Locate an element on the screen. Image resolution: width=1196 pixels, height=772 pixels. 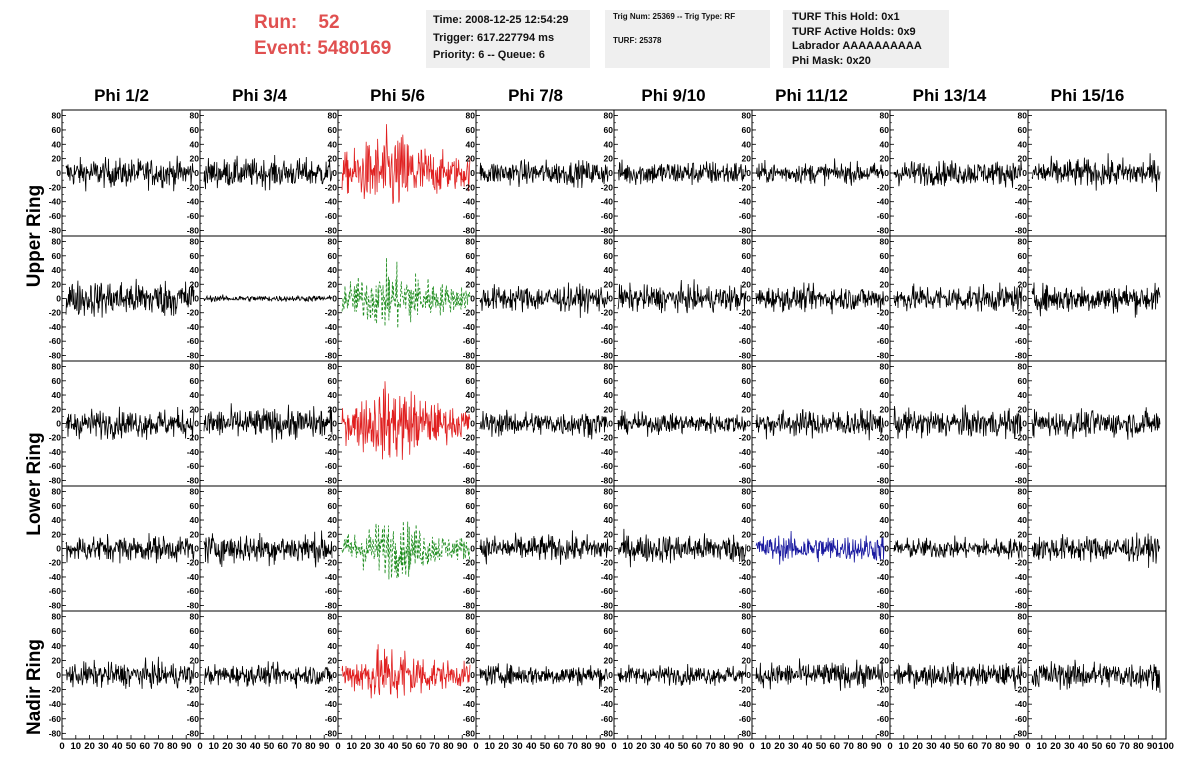
time-text: Time: 2008-12-25 12:54:29 is located at coordinates (501, 20).